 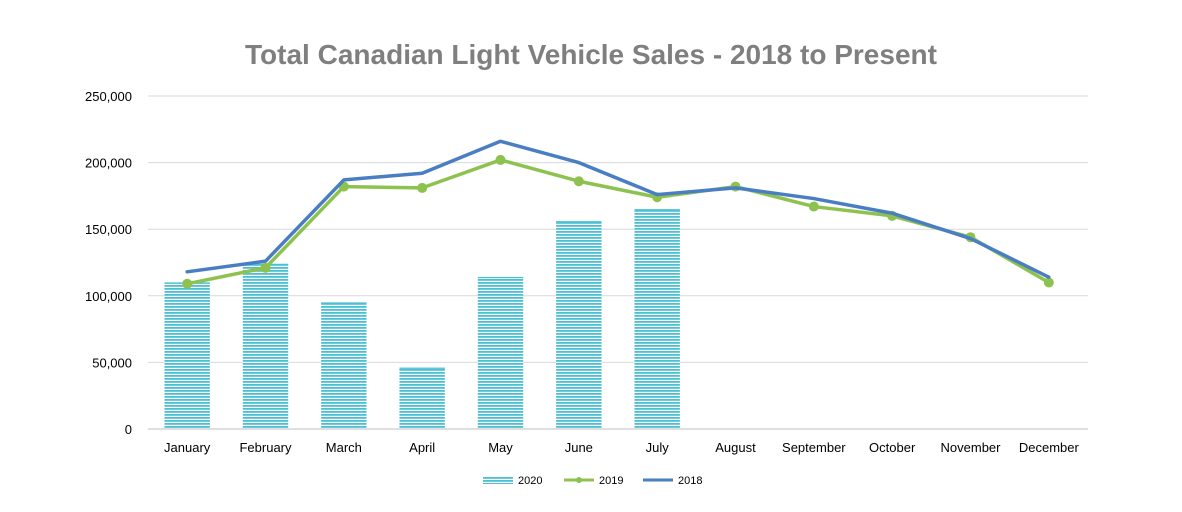 What do you see at coordinates (611, 481) in the screenshot?
I see `legend-label: 2019` at bounding box center [611, 481].